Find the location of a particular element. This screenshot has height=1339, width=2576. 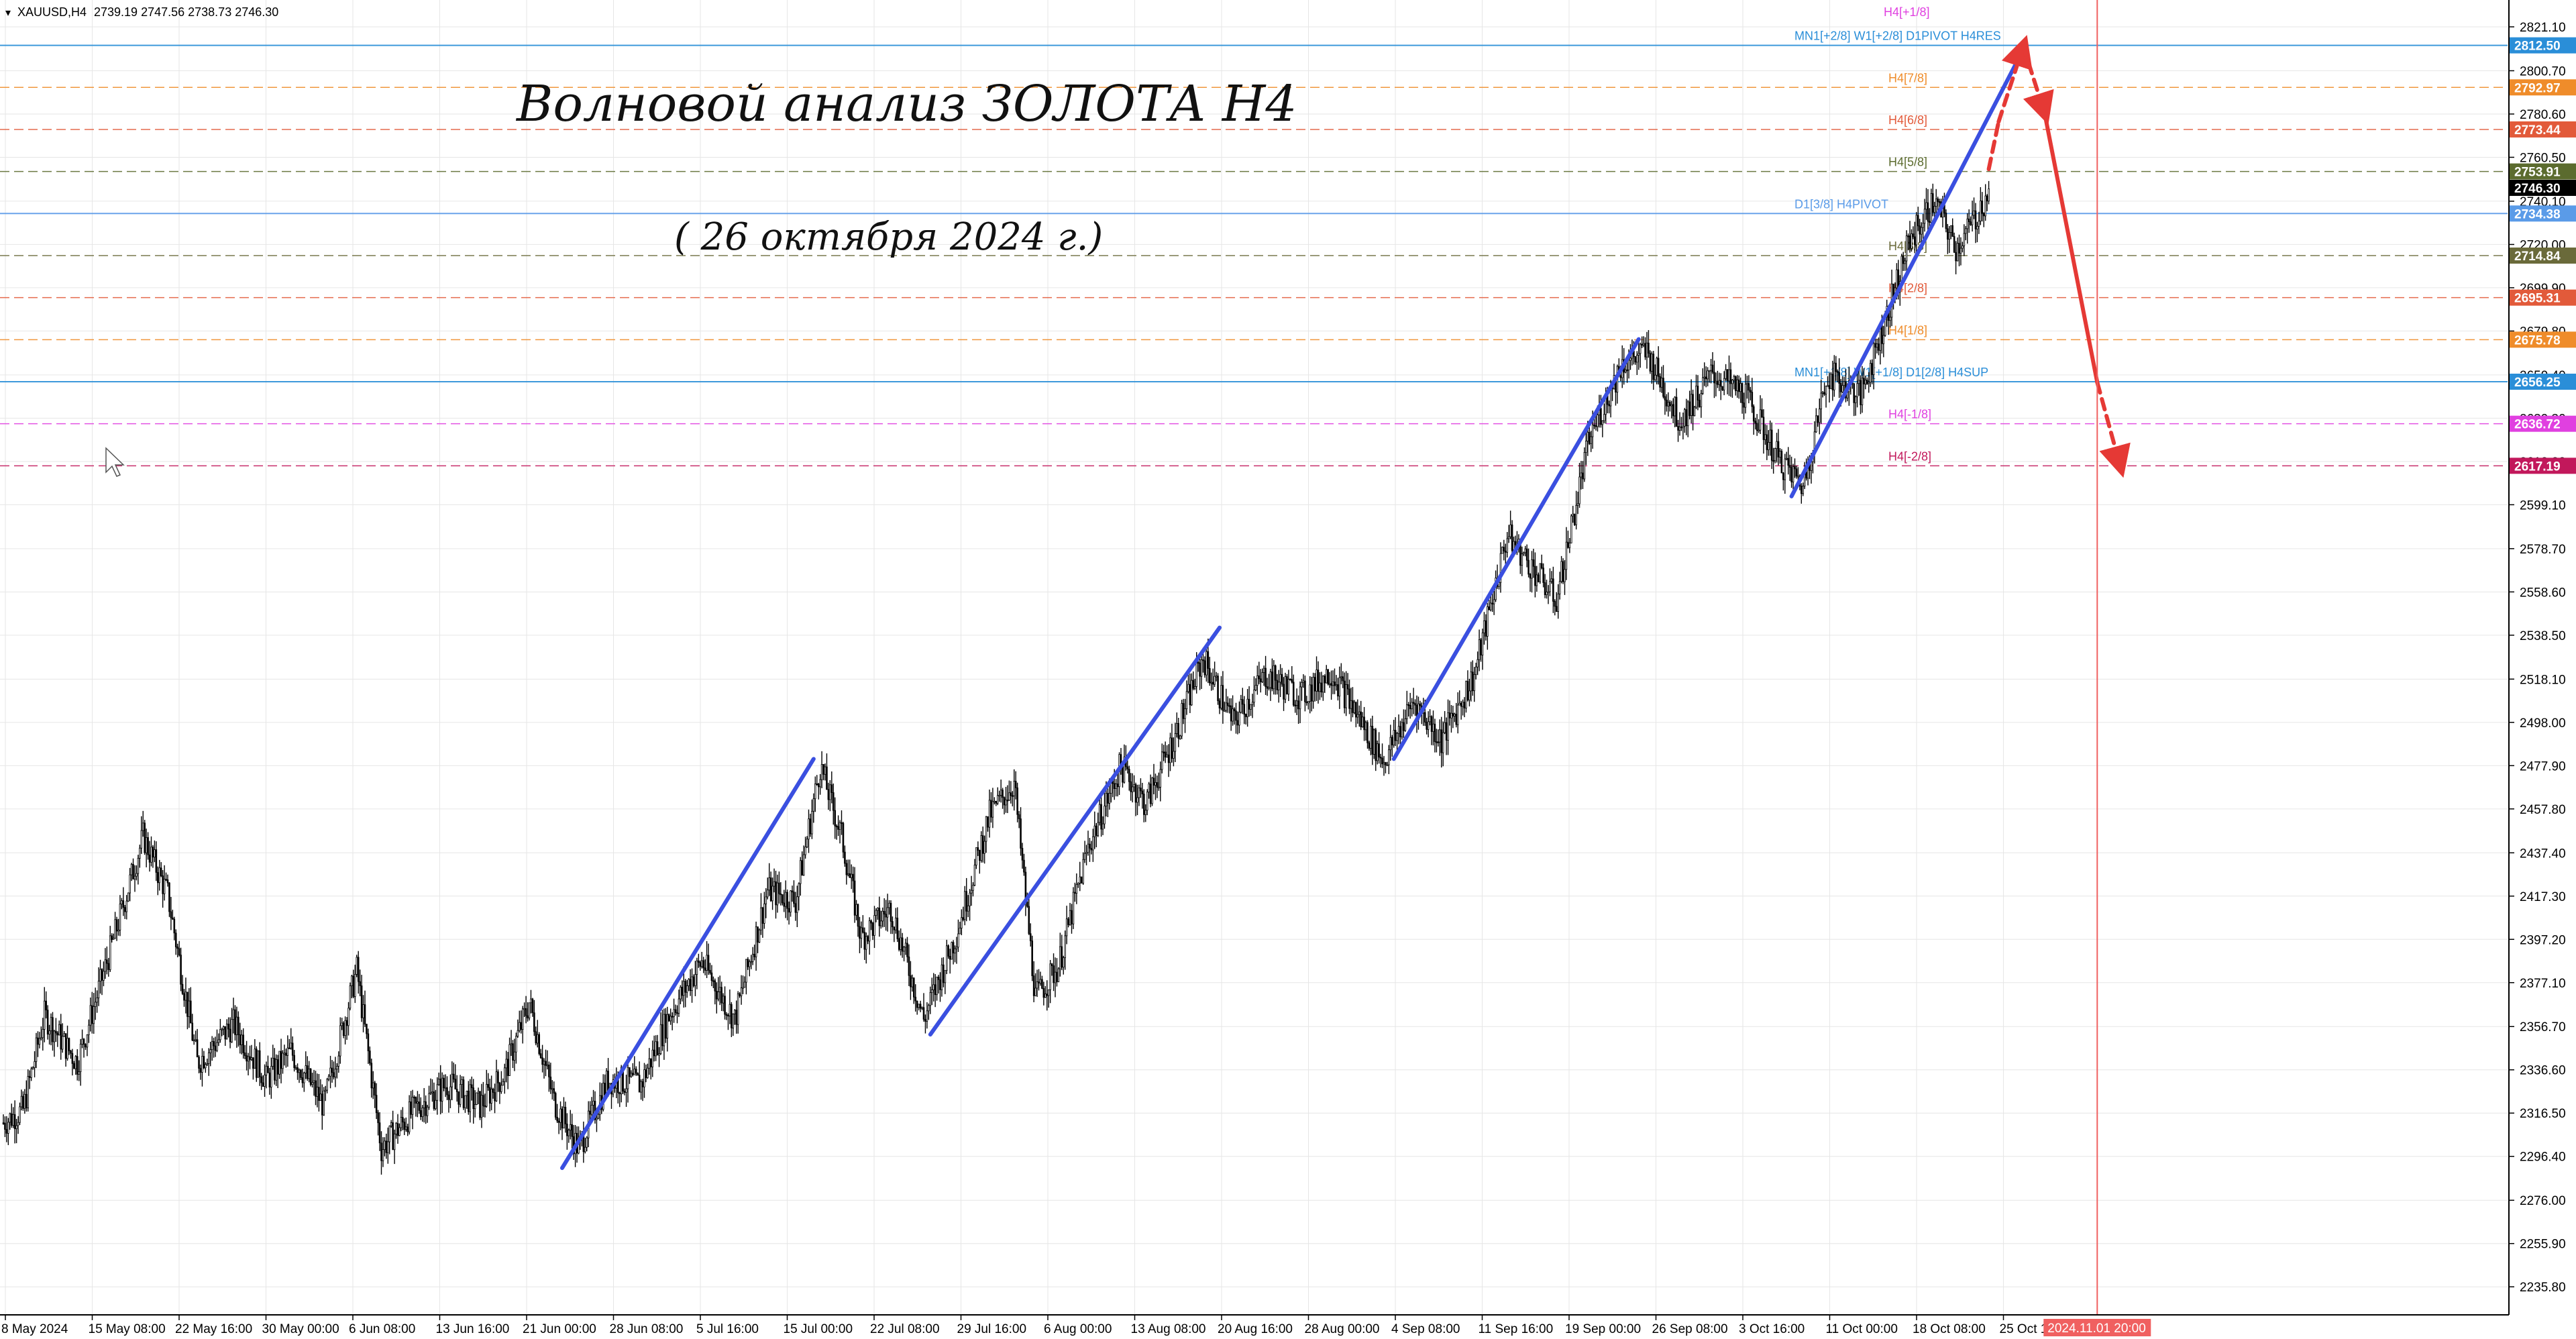

forecast-segment is located at coordinates (2037, 84).